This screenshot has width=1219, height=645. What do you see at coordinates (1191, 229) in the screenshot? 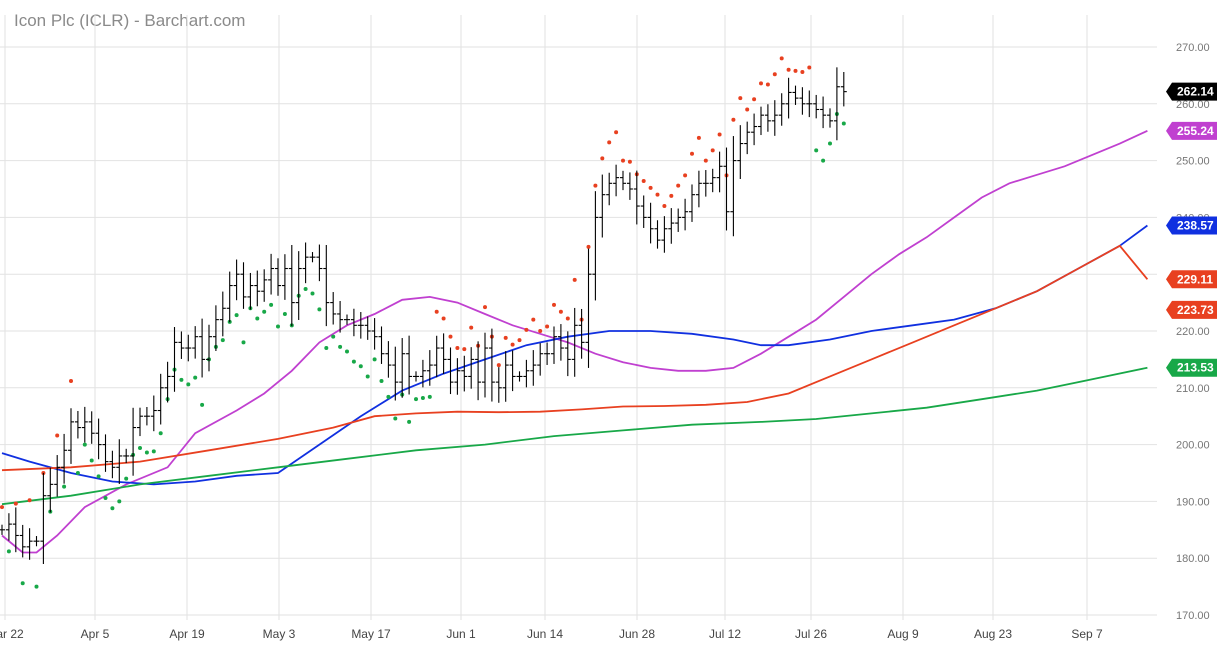
I see `price-badges: 262.14 255.24 238.57 229.11 223.73 213.53` at bounding box center [1191, 229].